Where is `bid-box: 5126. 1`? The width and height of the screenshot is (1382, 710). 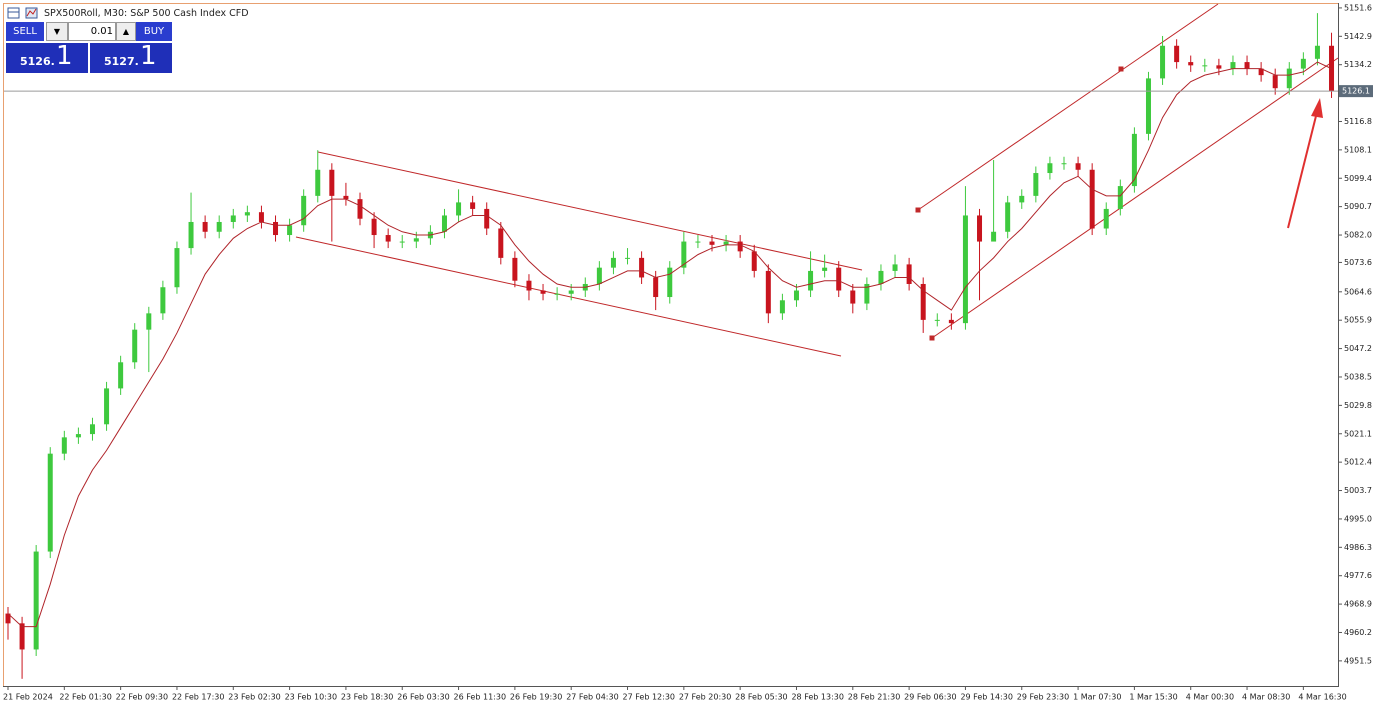
bid-box: 5126. 1 is located at coordinates (47, 57).